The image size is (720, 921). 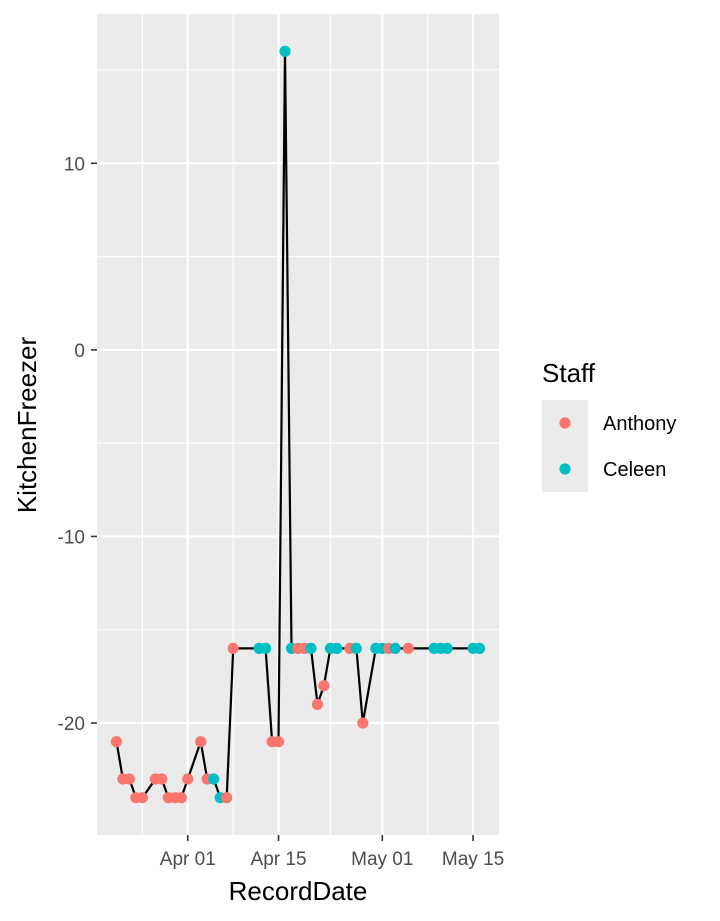 I want to click on legend-title: Staff, so click(x=569, y=373).